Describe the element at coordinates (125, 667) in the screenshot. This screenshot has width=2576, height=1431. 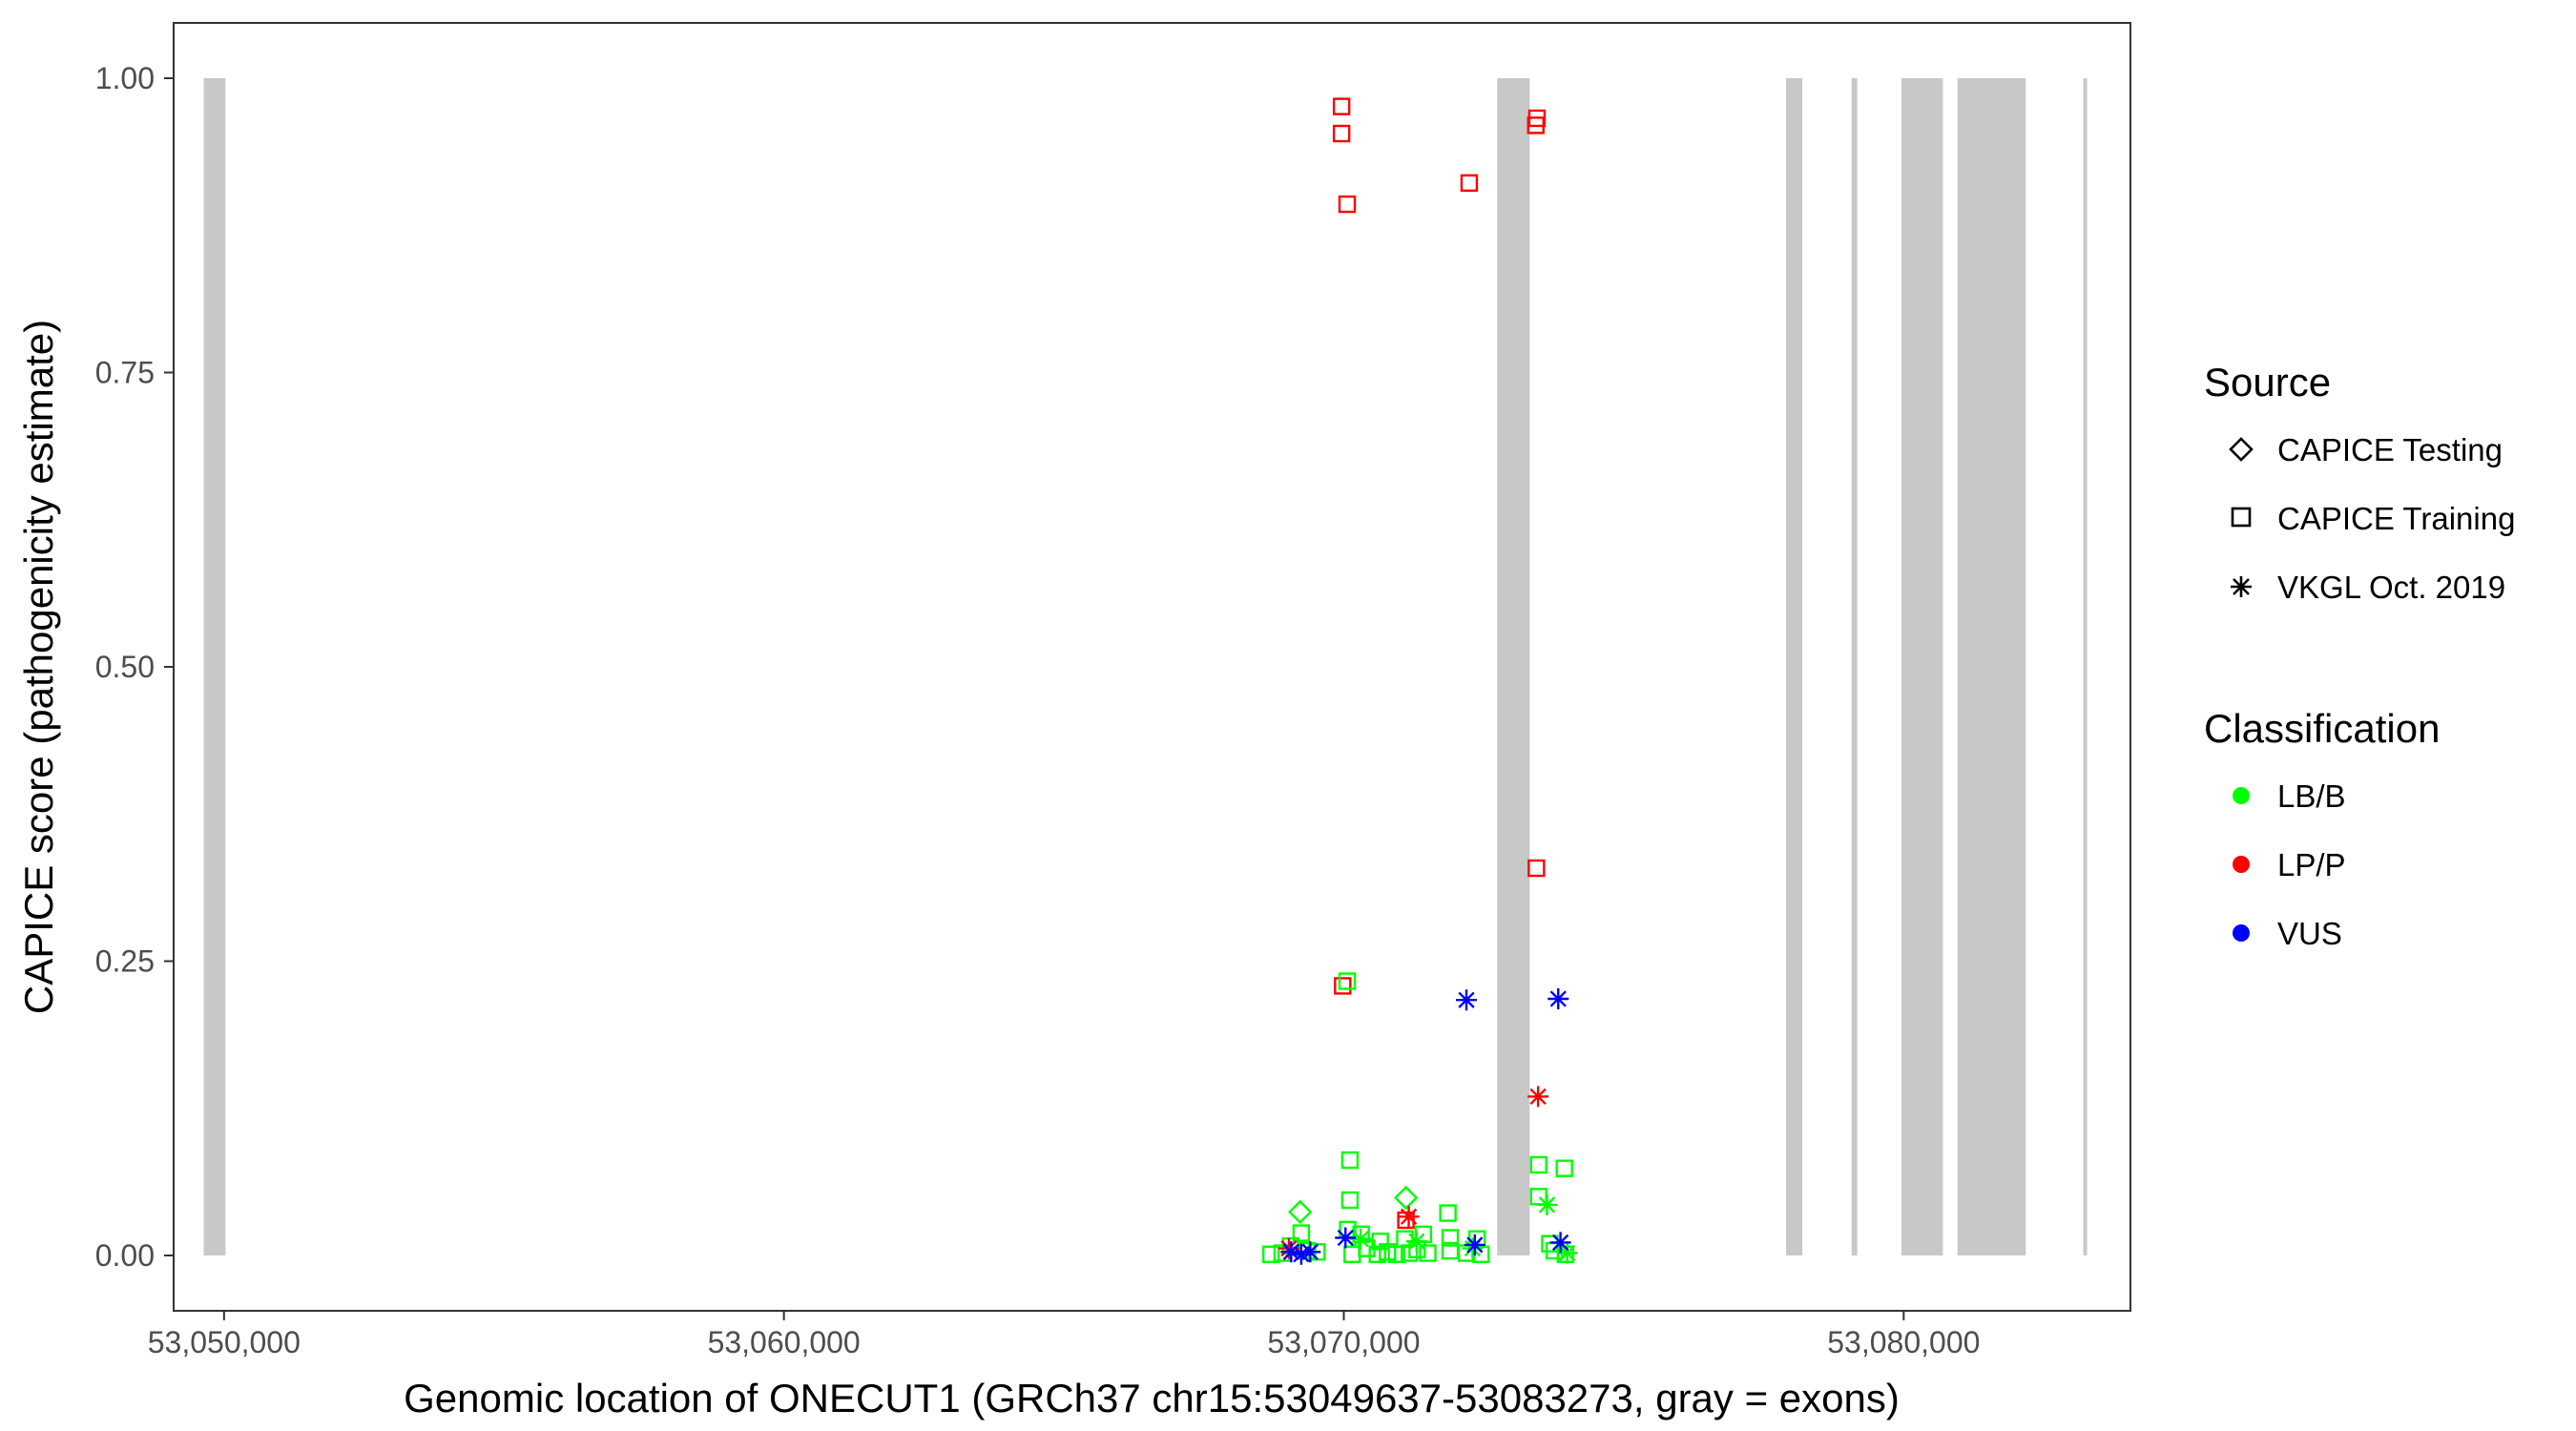
I see `y-tick-label: 0.50` at that location.